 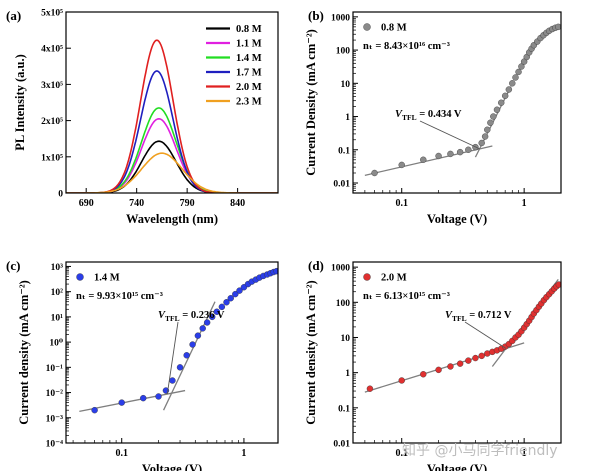 I want to click on series-line-2.3M, so click(x=172, y=172).